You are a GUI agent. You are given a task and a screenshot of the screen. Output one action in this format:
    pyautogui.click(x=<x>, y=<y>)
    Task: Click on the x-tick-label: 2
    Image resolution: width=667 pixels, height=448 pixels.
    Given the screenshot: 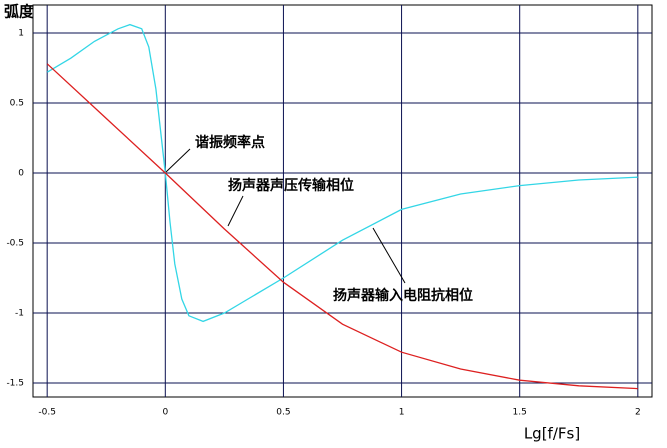 What is the action you would take?
    pyautogui.click(x=638, y=413)
    